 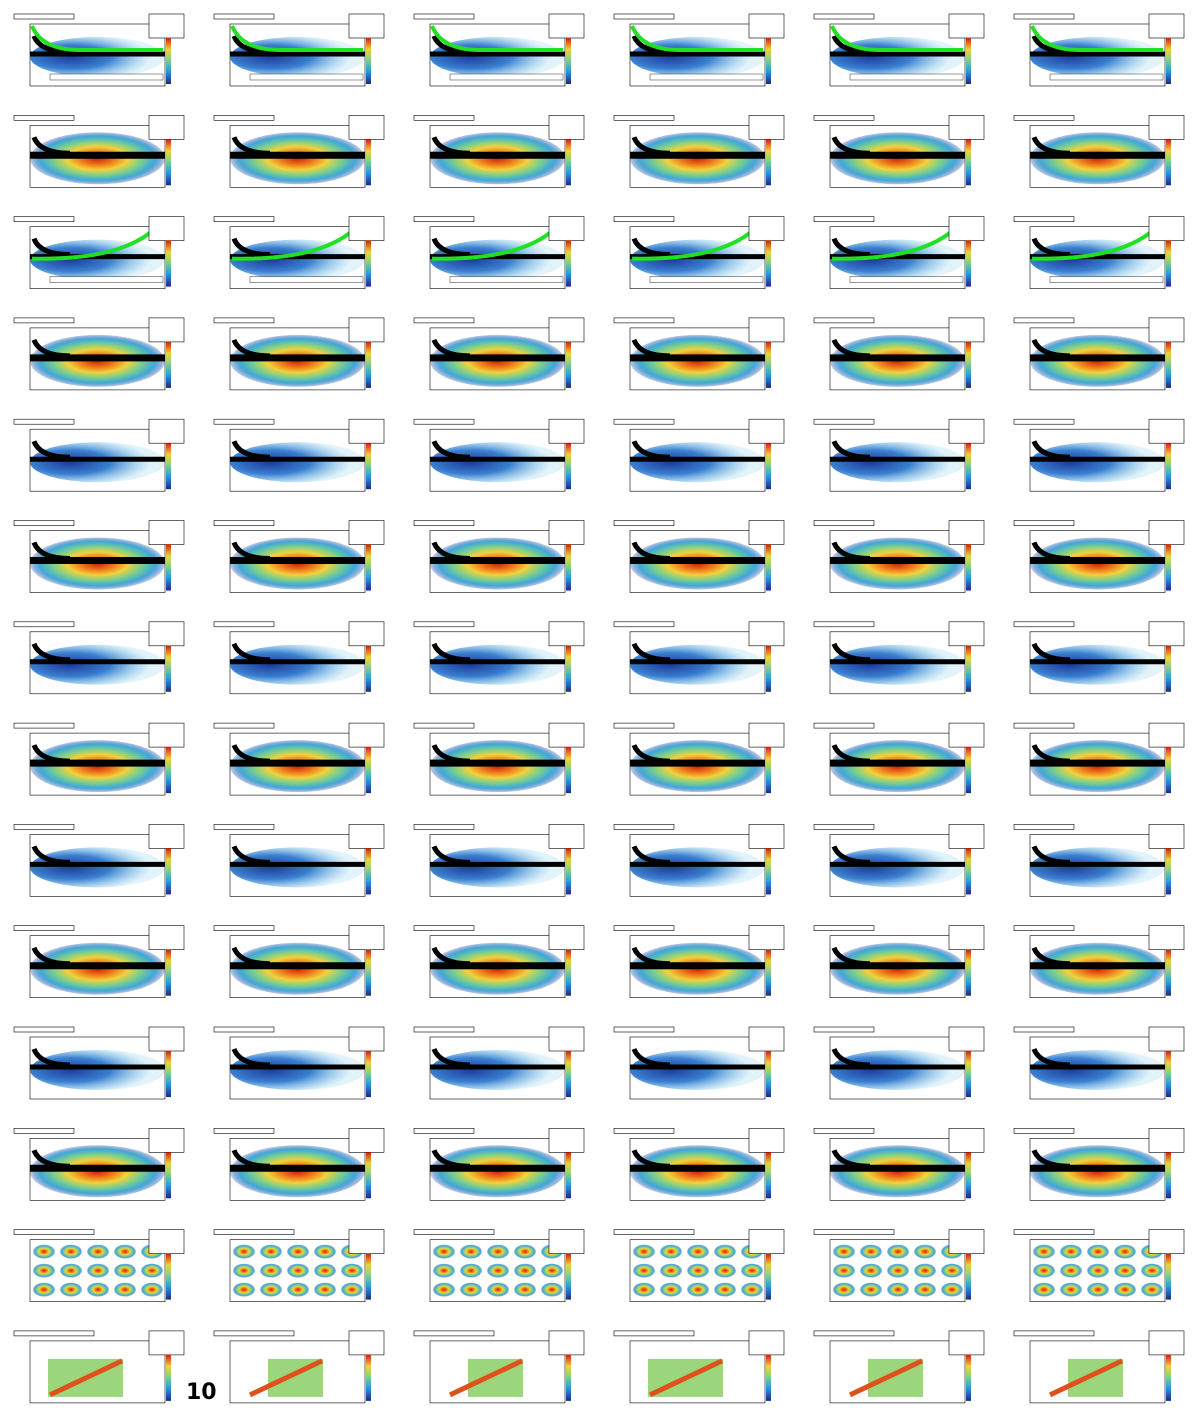 I want to click on diagonal-band, so click(x=486, y=1378).